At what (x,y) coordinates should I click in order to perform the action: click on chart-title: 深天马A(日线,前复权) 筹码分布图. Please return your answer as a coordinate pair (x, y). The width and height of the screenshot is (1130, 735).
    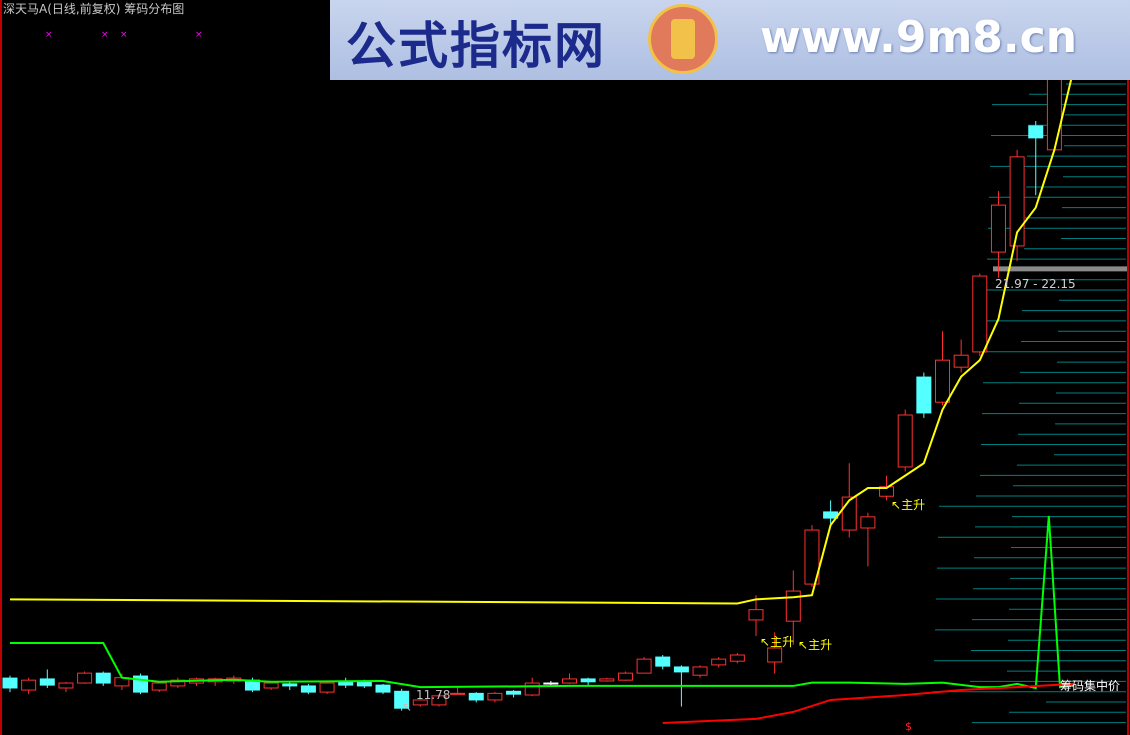
    Looking at the image, I should click on (94, 9).